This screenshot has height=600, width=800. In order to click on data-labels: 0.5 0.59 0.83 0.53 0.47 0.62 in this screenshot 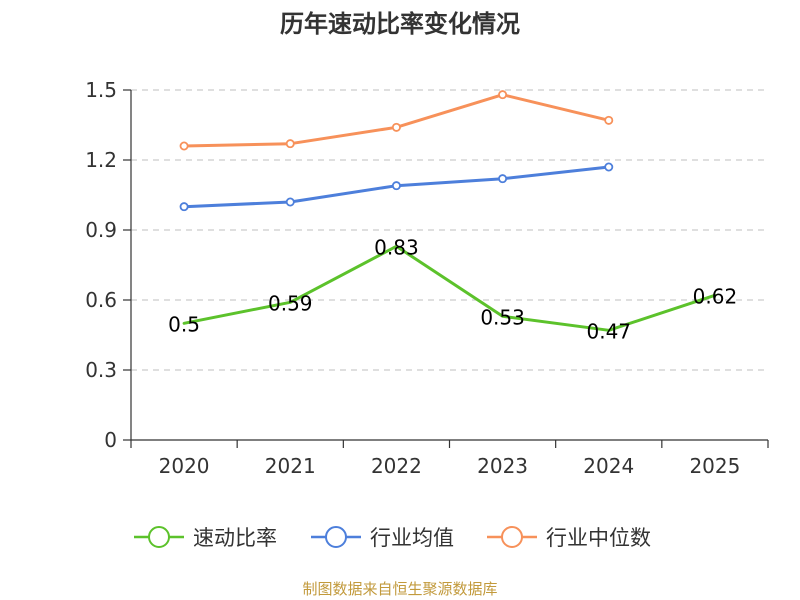, I will do `click(452, 289)`.